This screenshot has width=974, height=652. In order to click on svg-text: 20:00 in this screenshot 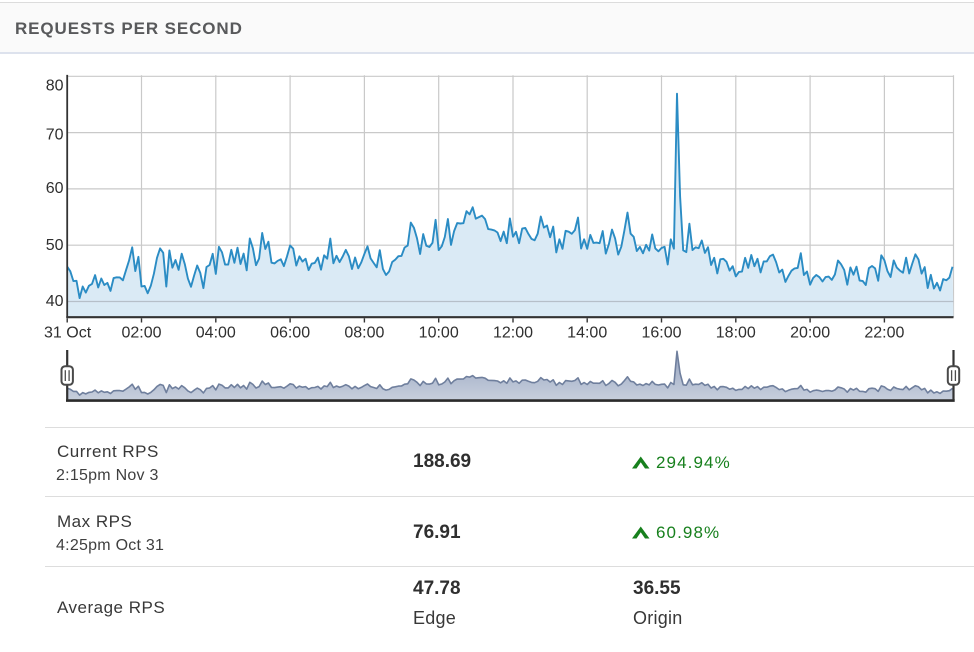, I will do `click(810, 333)`.